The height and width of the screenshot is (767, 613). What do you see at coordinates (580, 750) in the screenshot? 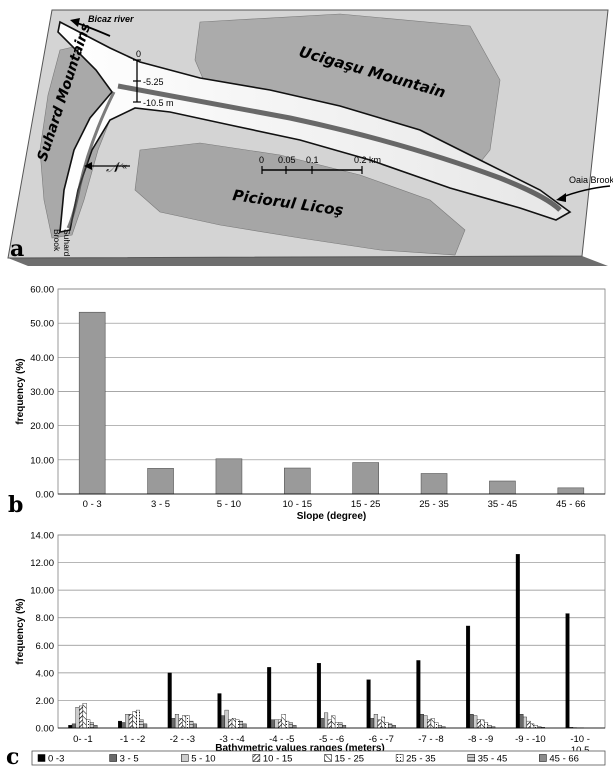
I see `bathymetry-x-tick-label: 10.5` at bounding box center [580, 750].